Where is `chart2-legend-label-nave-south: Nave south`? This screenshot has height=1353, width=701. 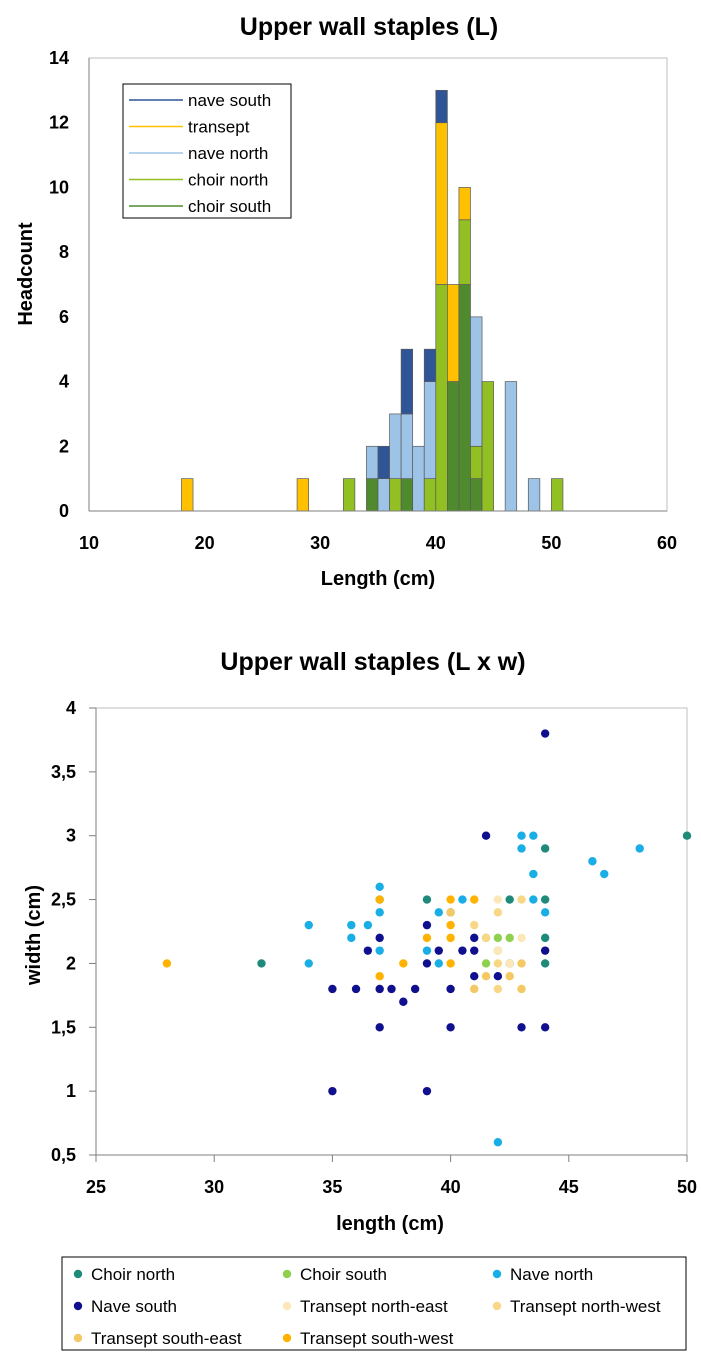
chart2-legend-label-nave-south: Nave south is located at coordinates (134, 1306).